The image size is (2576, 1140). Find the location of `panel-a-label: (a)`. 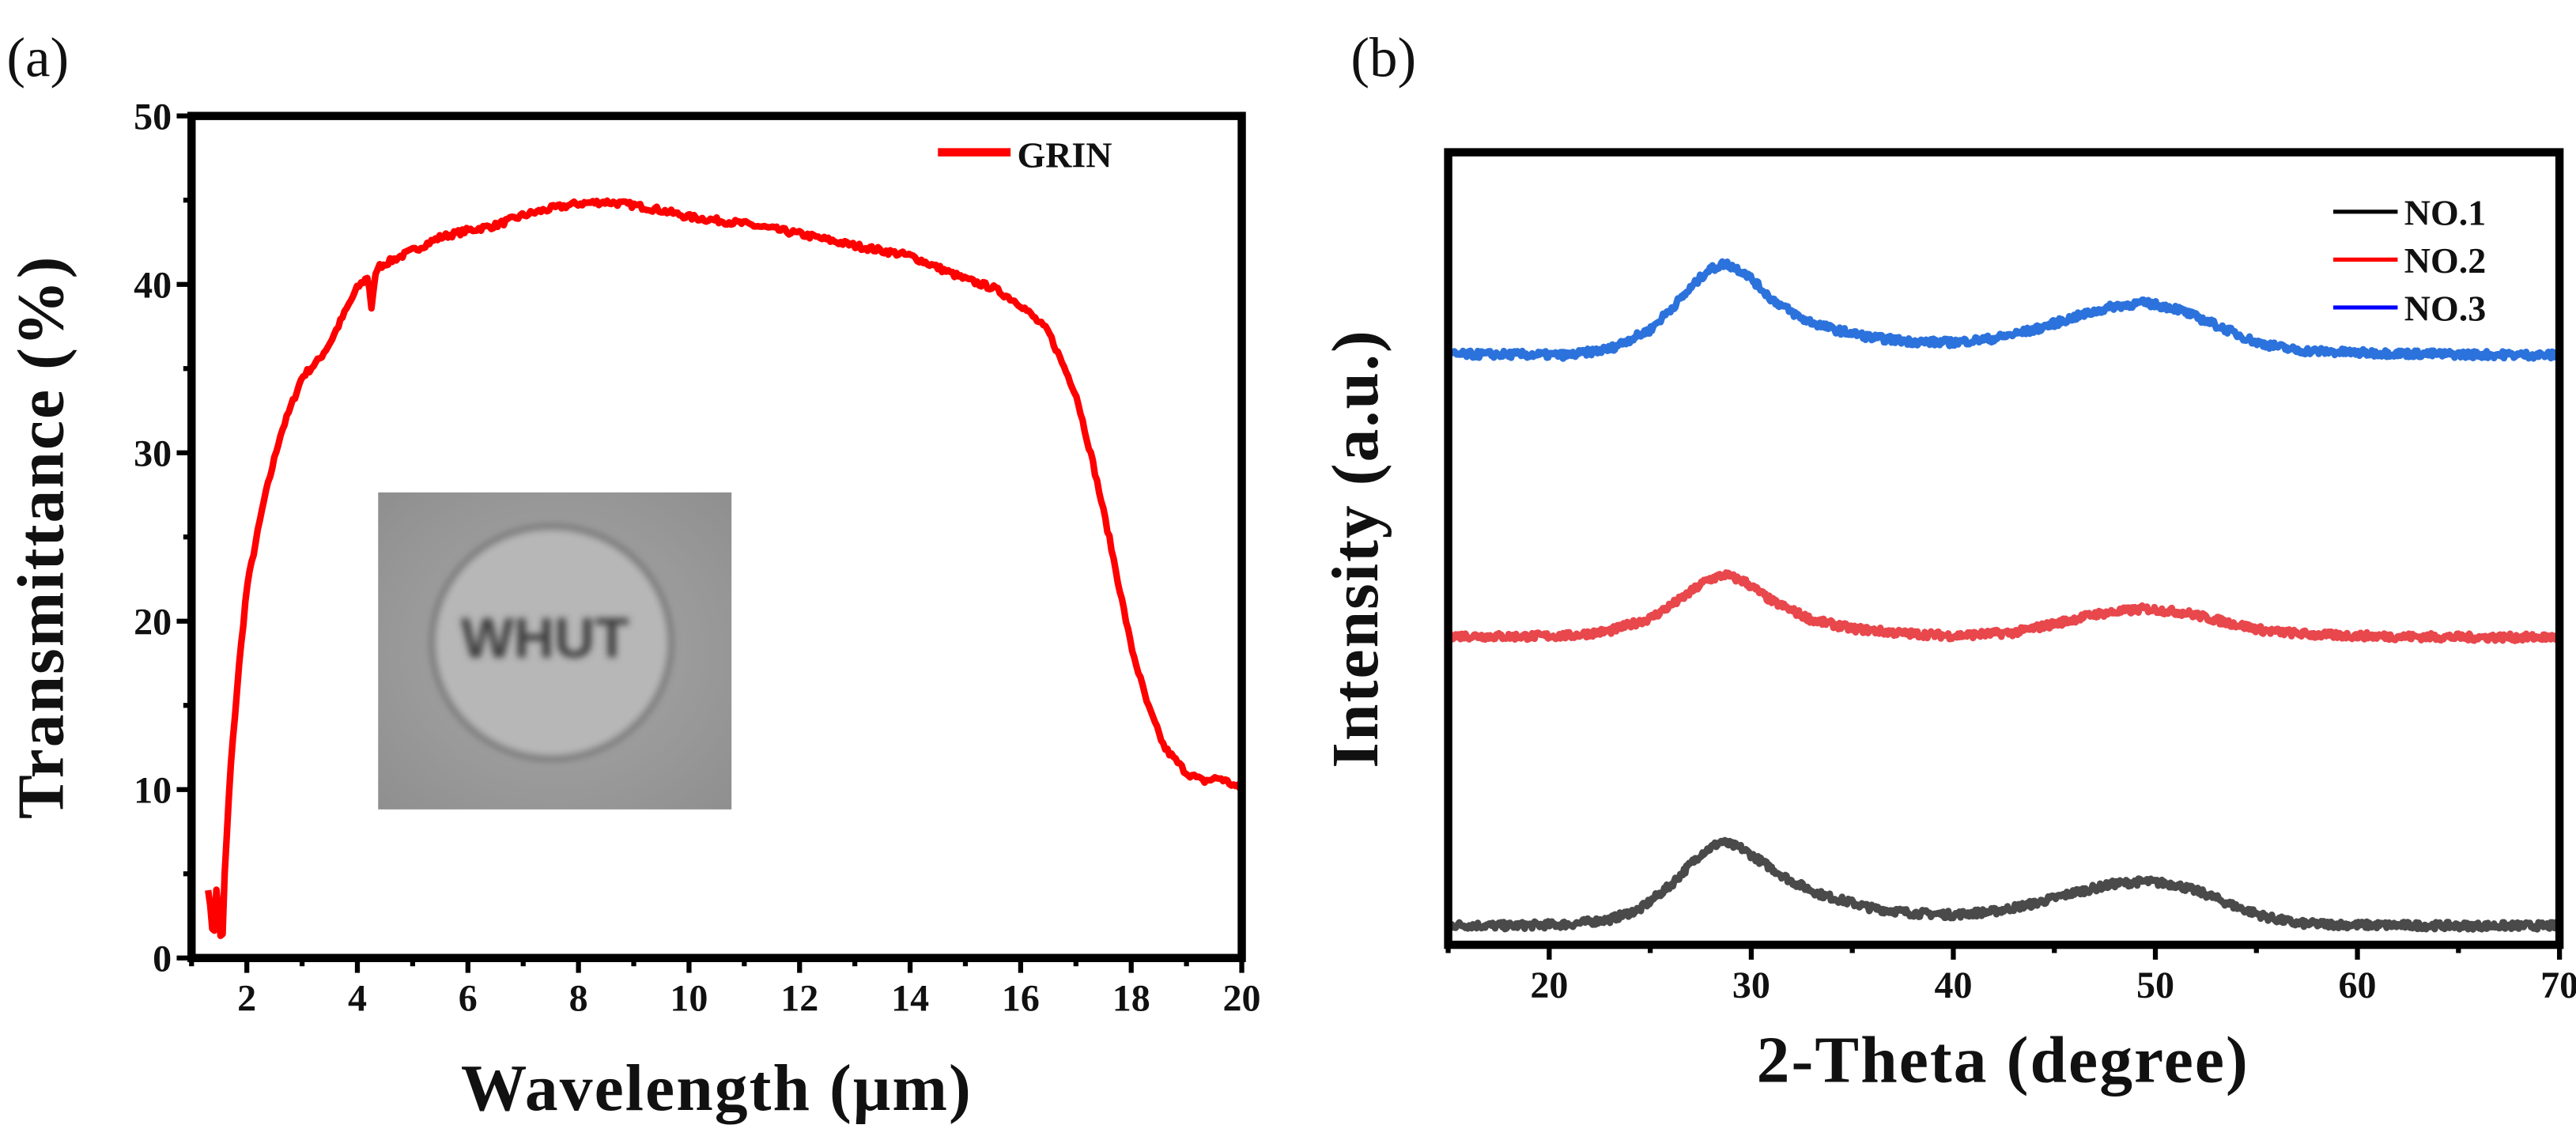

panel-a-label: (a) is located at coordinates (37, 58).